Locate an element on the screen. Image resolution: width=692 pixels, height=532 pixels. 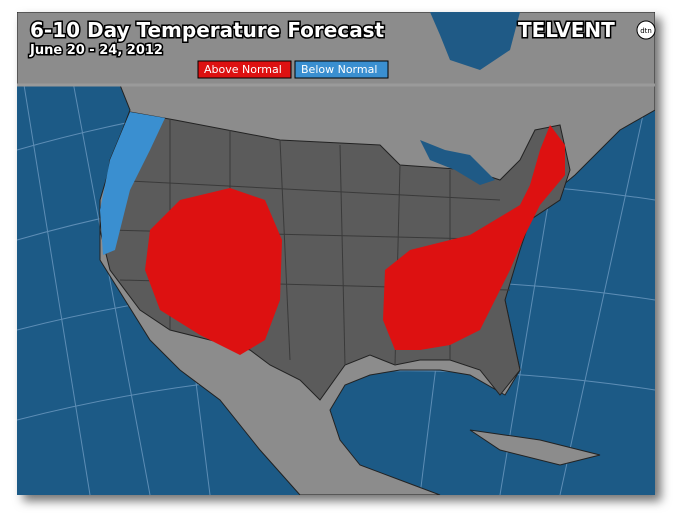
cuba is located at coordinates (535, 447).